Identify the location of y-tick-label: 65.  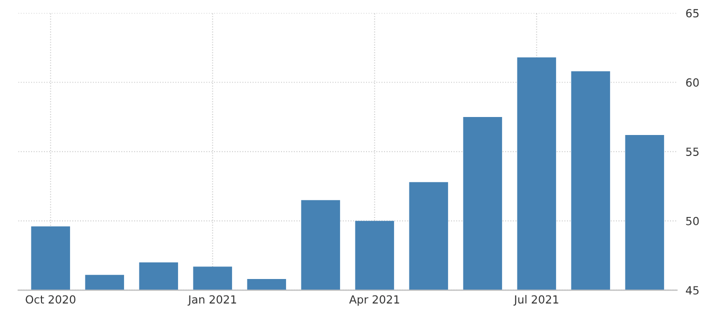
(692, 13).